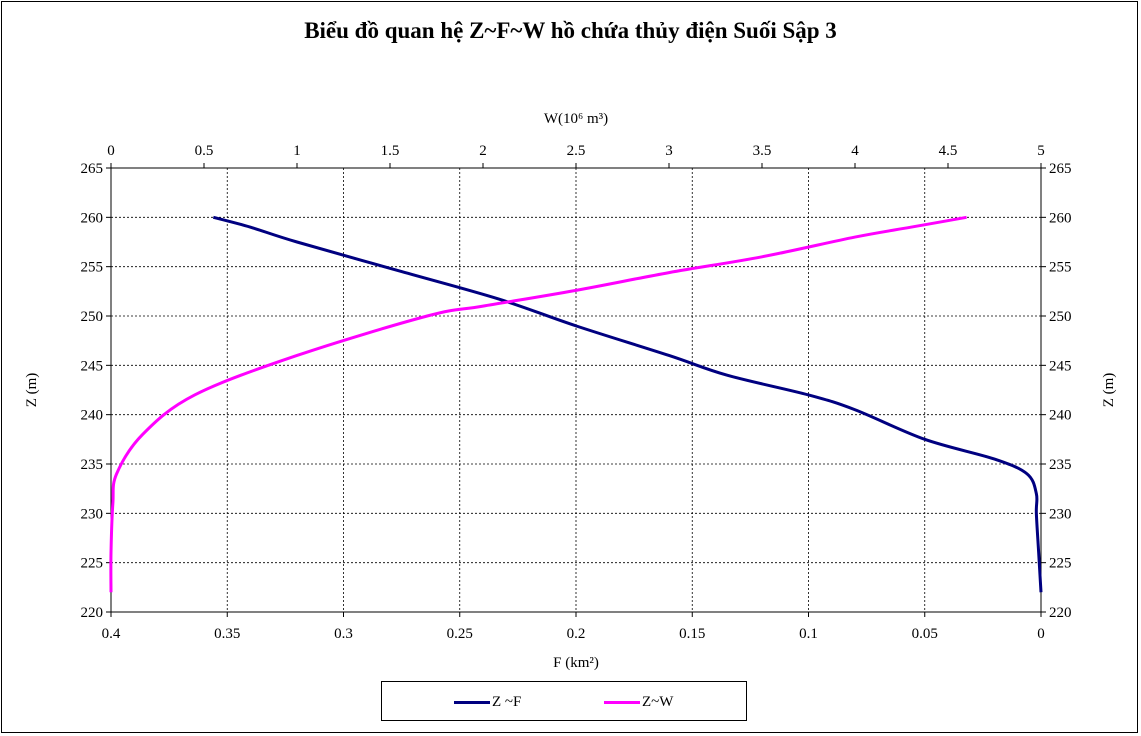 This screenshot has height=736, width=1141. What do you see at coordinates (1060, 416) in the screenshot?
I see `y-tick-label-right: 240` at bounding box center [1060, 416].